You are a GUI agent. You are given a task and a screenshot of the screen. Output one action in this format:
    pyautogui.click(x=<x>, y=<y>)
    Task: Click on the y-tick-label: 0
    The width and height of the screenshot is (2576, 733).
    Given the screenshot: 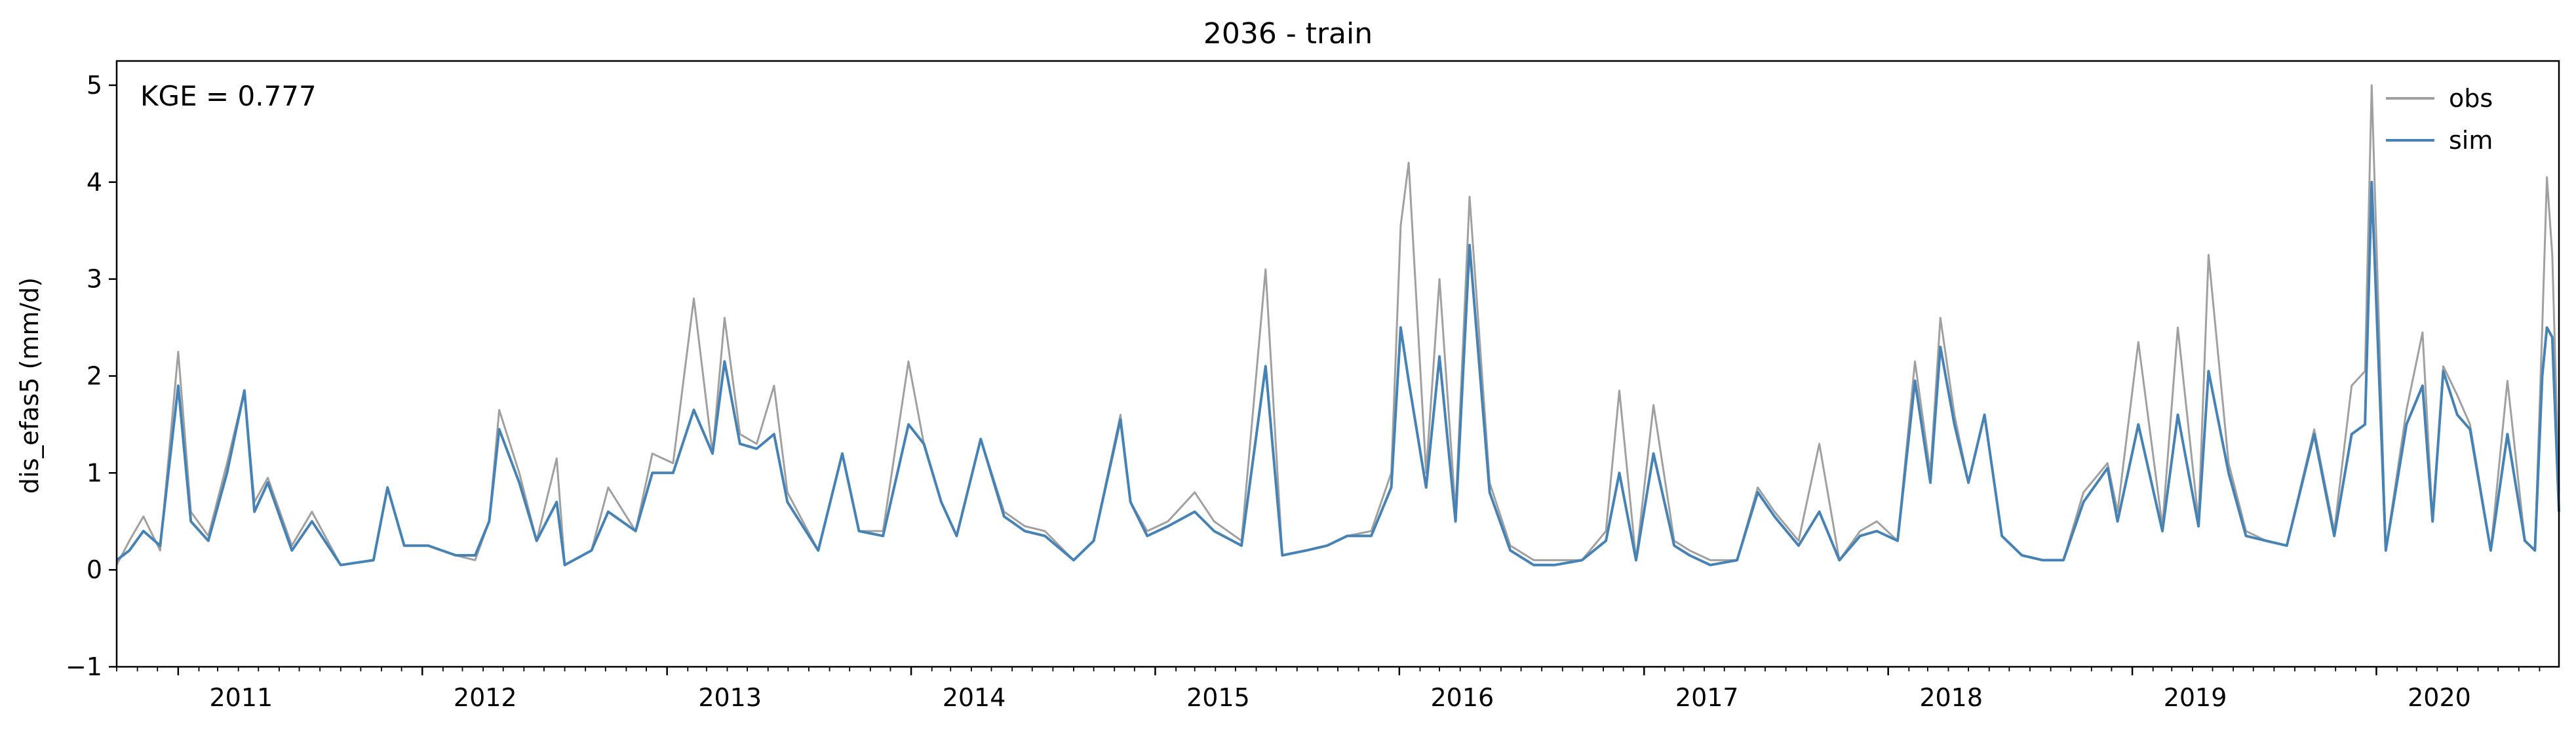 What is the action you would take?
    pyautogui.click(x=94, y=569)
    